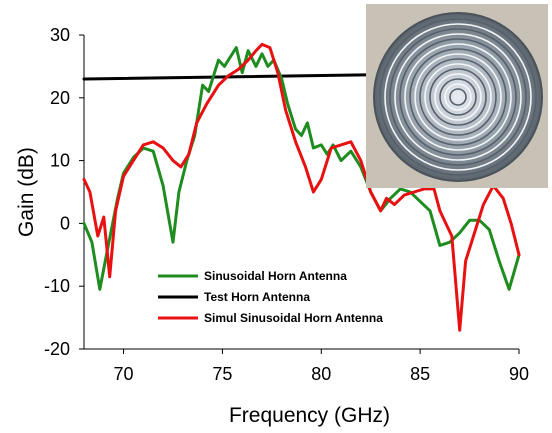 Image resolution: width=552 pixels, height=433 pixels. Describe the element at coordinates (275, 276) in the screenshot. I see `legend-label-0: Sinusoidal Horn Antenna` at that location.